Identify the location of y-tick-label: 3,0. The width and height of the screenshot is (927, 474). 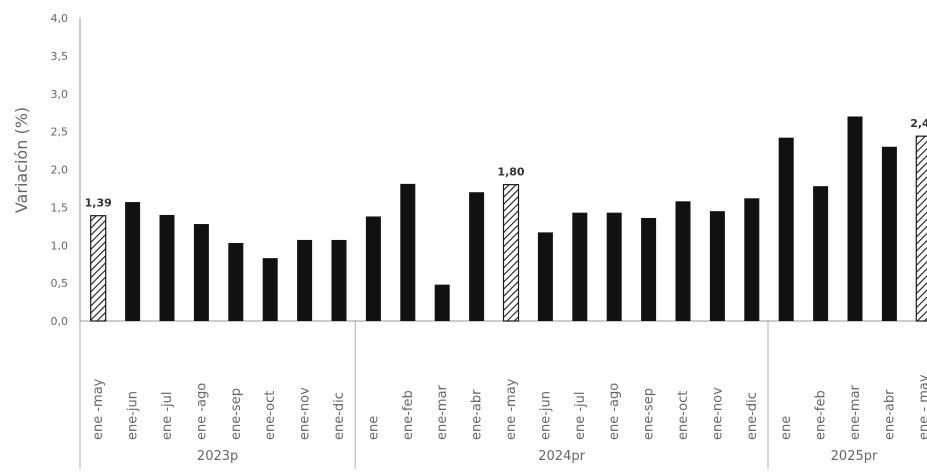
(60, 94).